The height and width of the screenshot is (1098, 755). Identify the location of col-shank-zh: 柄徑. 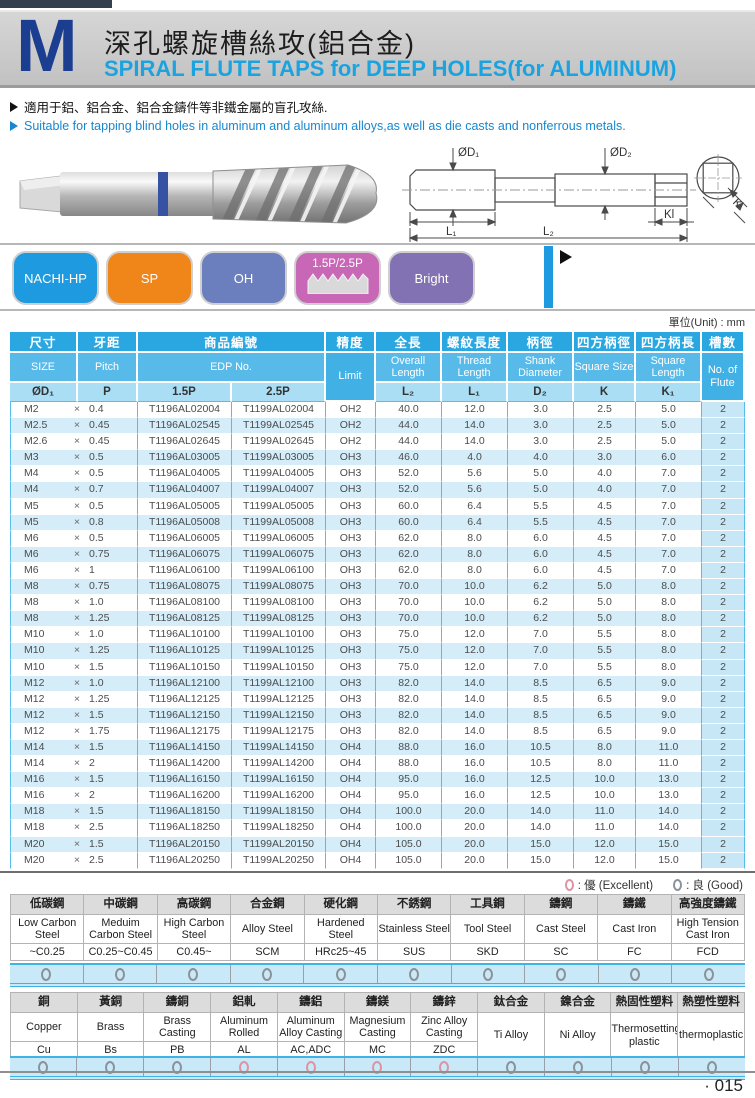
(541, 342).